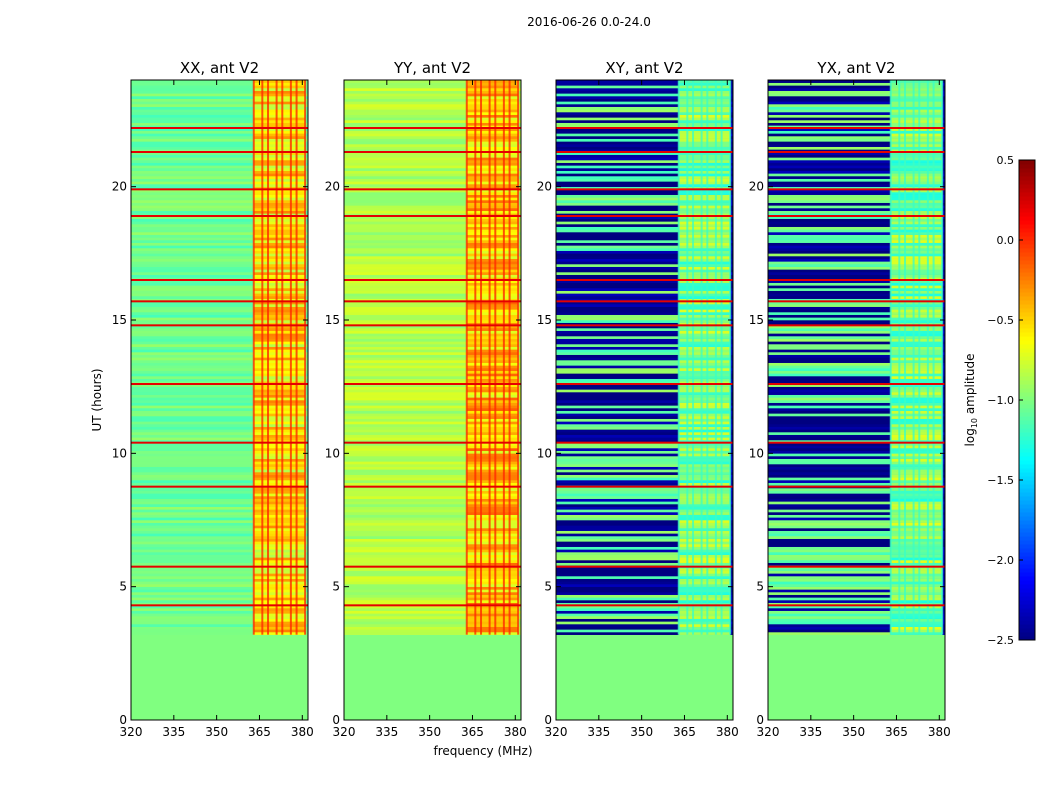 This screenshot has height=800, width=1050. Describe the element at coordinates (641, 732) in the screenshot. I see `x-tick-label: 350` at that location.